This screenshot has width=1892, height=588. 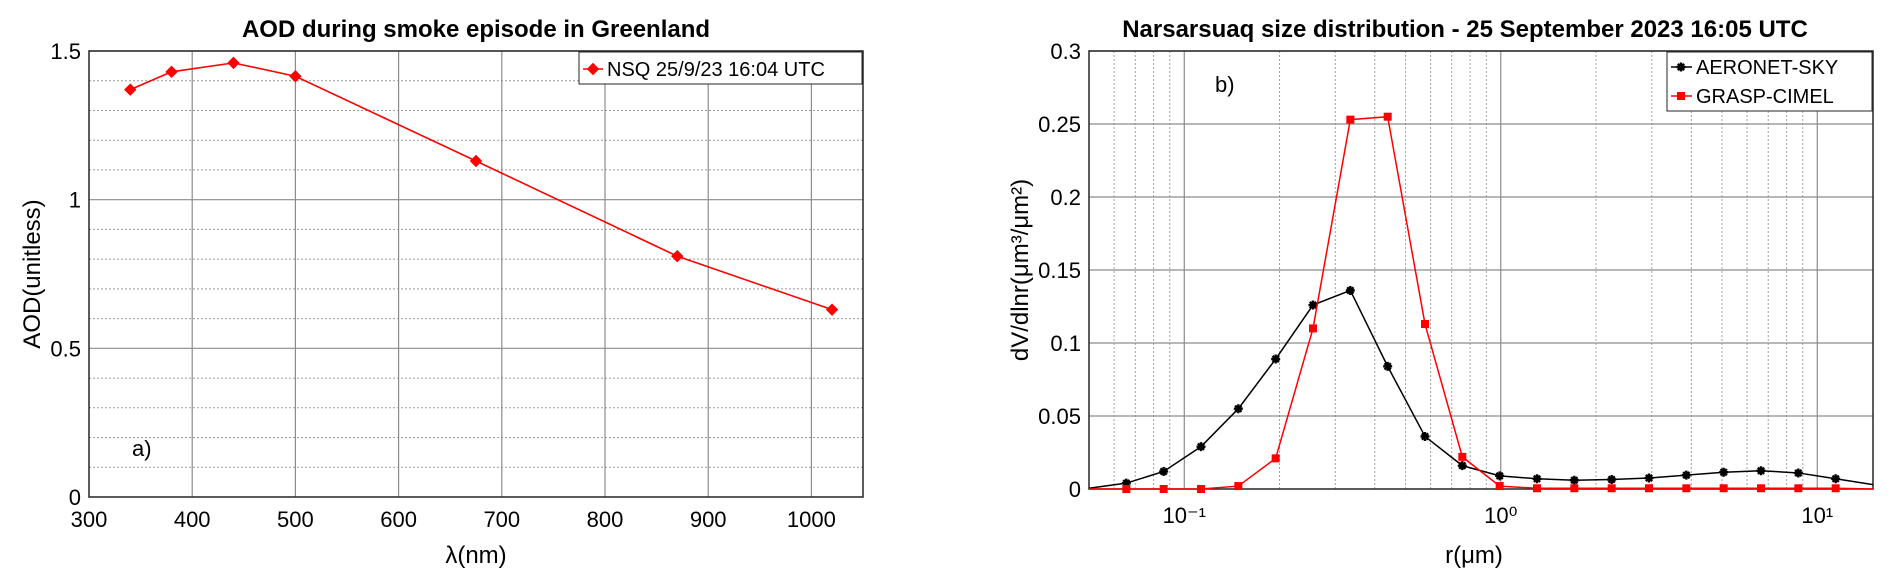 I want to click on size-dist-x-tick-label: 10⁰, so click(x=1500, y=515).